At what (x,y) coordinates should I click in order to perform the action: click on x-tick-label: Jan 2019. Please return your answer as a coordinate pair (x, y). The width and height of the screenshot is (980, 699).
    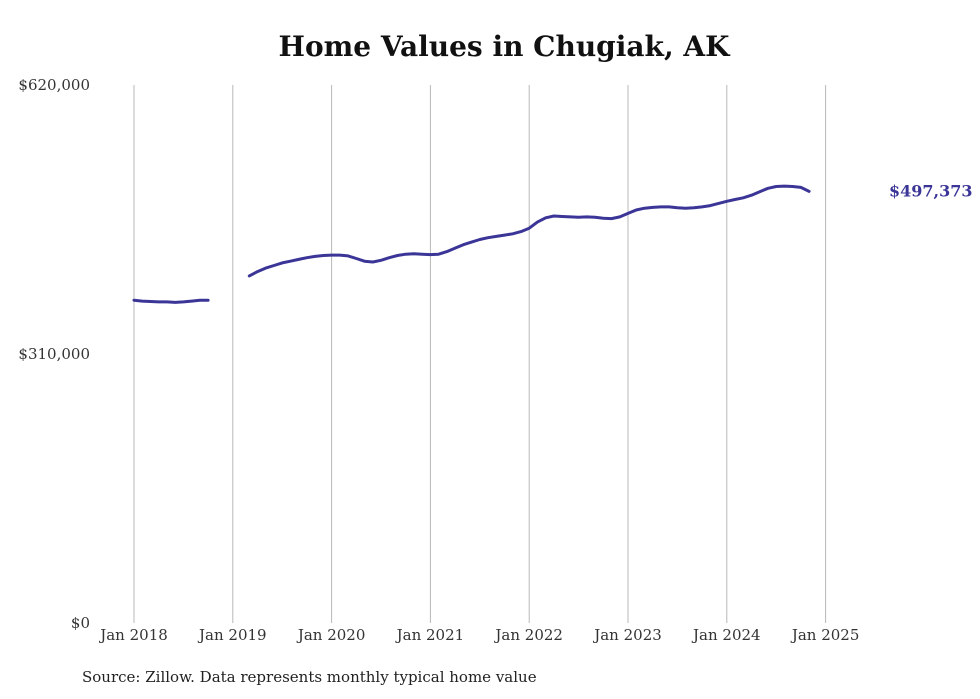
    Looking at the image, I should click on (232, 635).